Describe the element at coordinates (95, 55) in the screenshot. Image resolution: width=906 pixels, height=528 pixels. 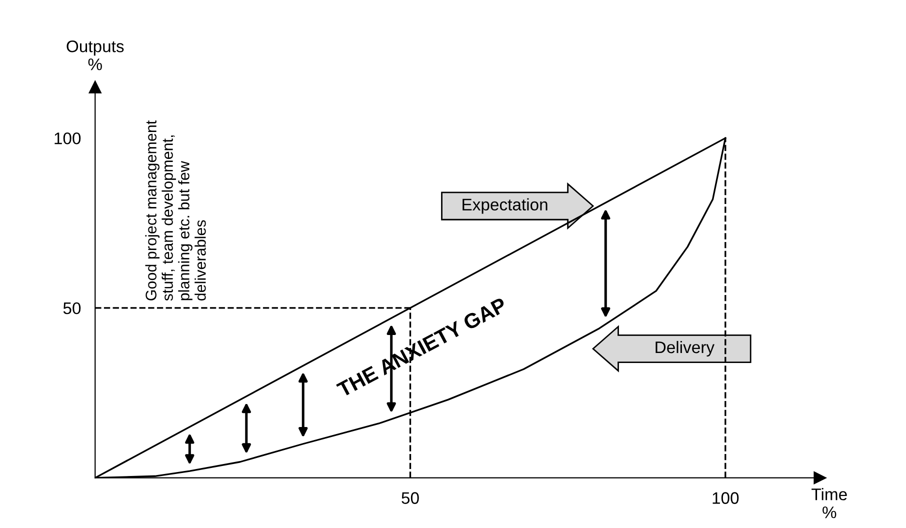
I see `y-axis-title: Outputs %` at that location.